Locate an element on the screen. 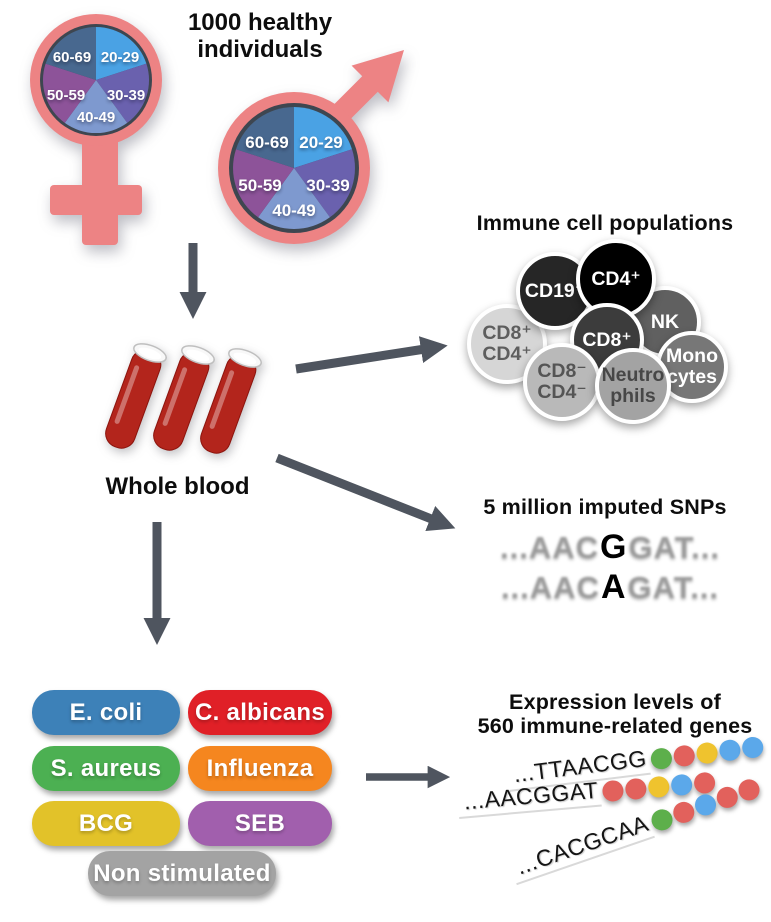 Image resolution: width=771 pixels, height=922 pixels. female-symbol-icon: 20-29 30-39 40-49 50-59 60-69 is located at coordinates (96, 129).